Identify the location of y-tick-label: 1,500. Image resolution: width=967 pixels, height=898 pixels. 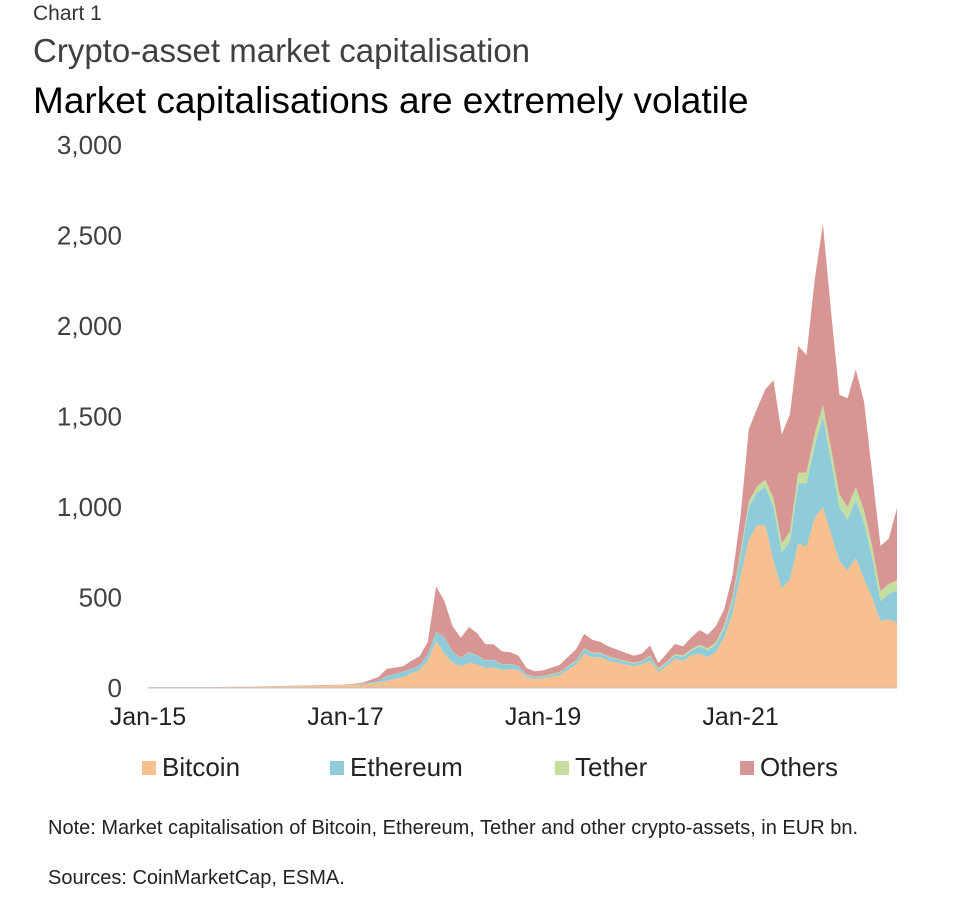
(89, 417).